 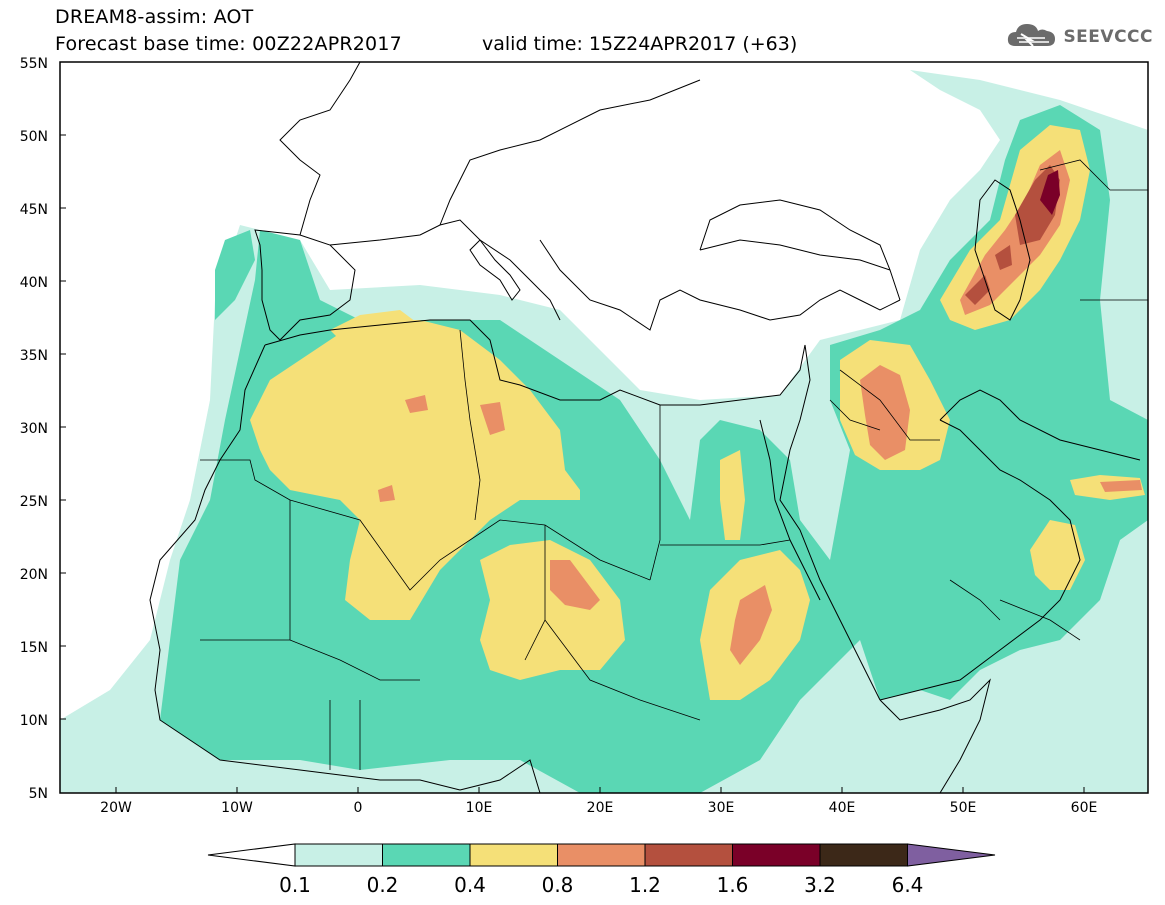 I want to click on lon-label: 20W, so click(x=116, y=808).